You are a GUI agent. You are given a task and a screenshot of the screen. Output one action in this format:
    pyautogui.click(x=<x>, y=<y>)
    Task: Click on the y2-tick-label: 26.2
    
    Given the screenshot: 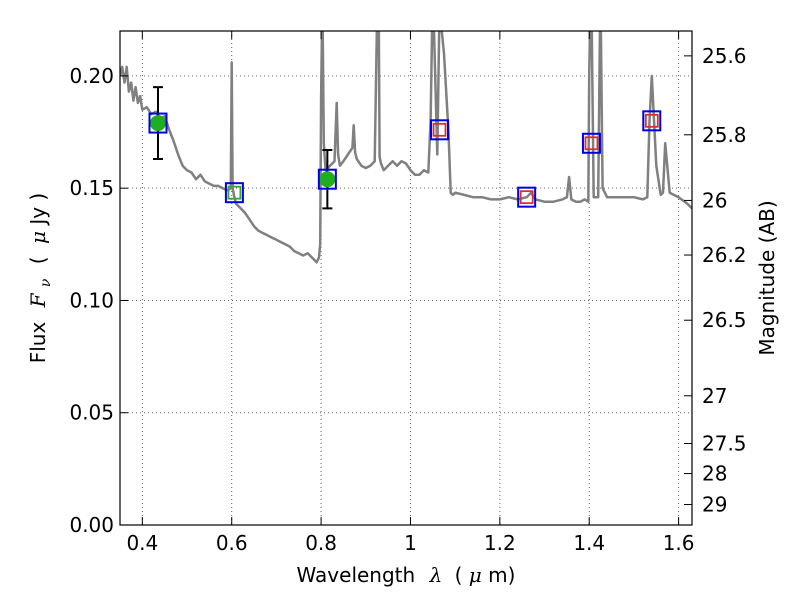 What is the action you would take?
    pyautogui.click(x=724, y=255)
    